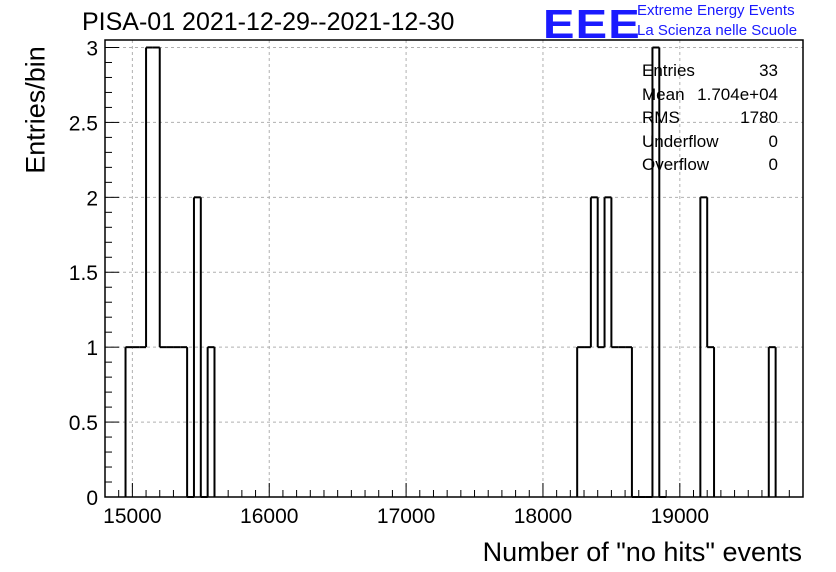 This screenshot has width=836, height=572. What do you see at coordinates (759, 117) in the screenshot?
I see `stat-value: 1780` at bounding box center [759, 117].